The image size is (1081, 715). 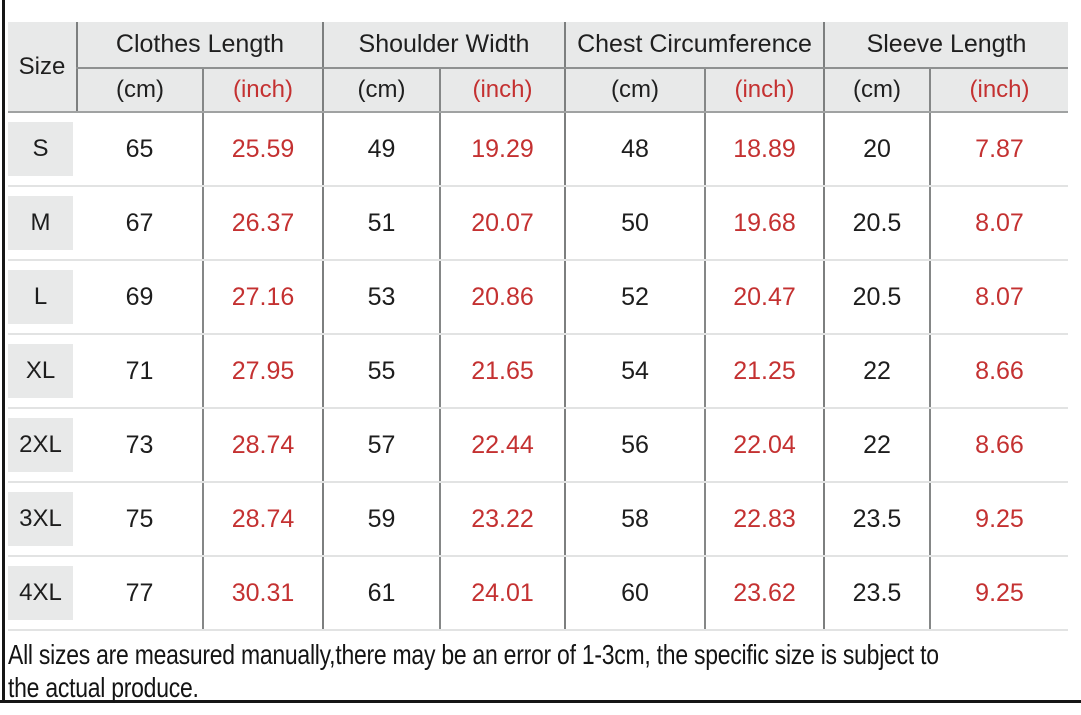 What do you see at coordinates (634, 297) in the screenshot?
I see `cell-chest-cm: 52` at bounding box center [634, 297].